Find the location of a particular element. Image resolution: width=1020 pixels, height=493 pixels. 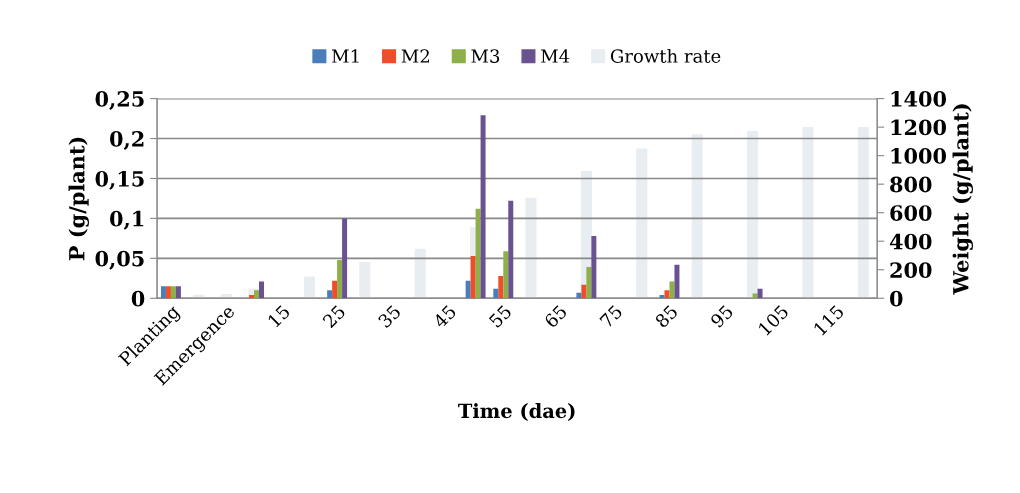

y-tick-label: 0,2 is located at coordinates (127, 140).